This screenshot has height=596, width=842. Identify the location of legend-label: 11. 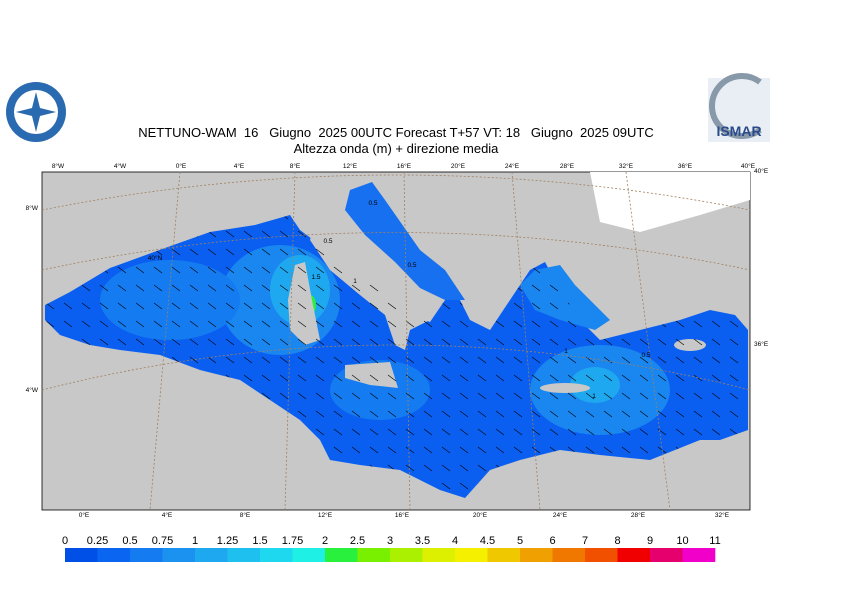
(714, 541).